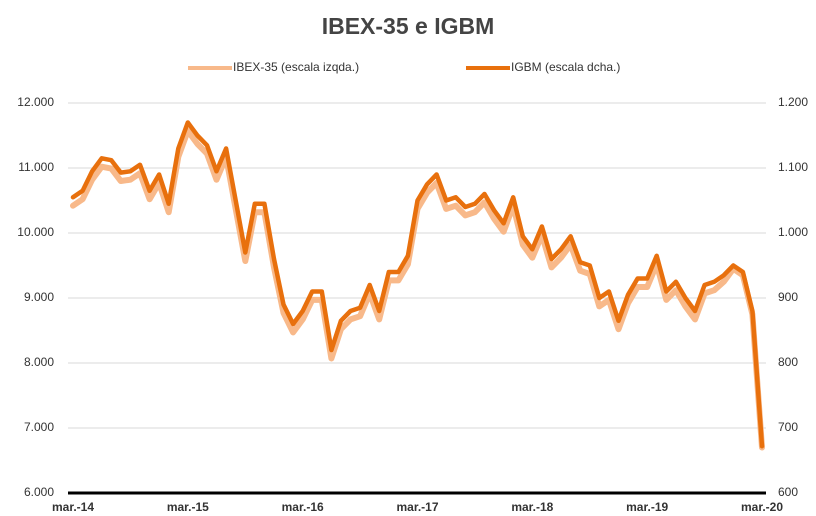 This screenshot has height=516, width=816. I want to click on legend-label: IBEX-35 (escala izqda.), so click(296, 67).